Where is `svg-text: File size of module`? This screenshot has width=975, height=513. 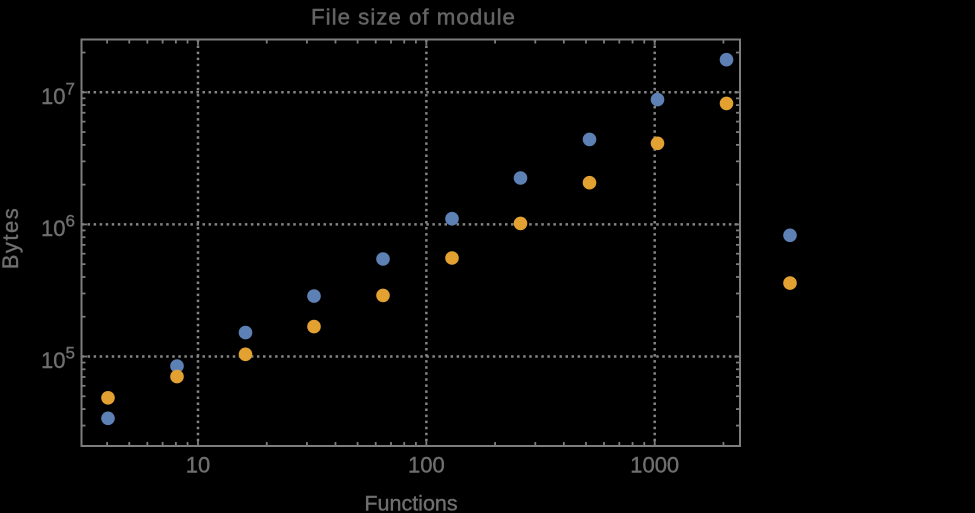
svg-text: File size of module is located at coordinates (413, 17).